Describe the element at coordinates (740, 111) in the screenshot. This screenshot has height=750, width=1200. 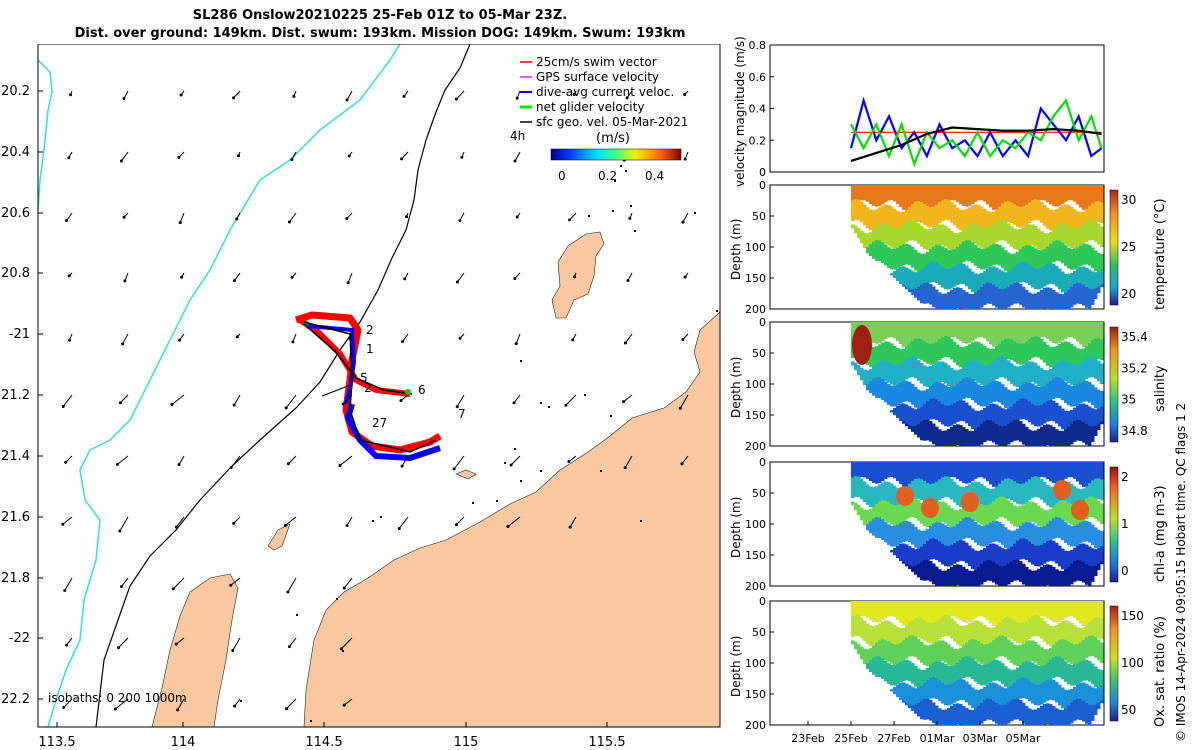
I see `panel-ylabel: velocity magnitude (m/s)` at that location.